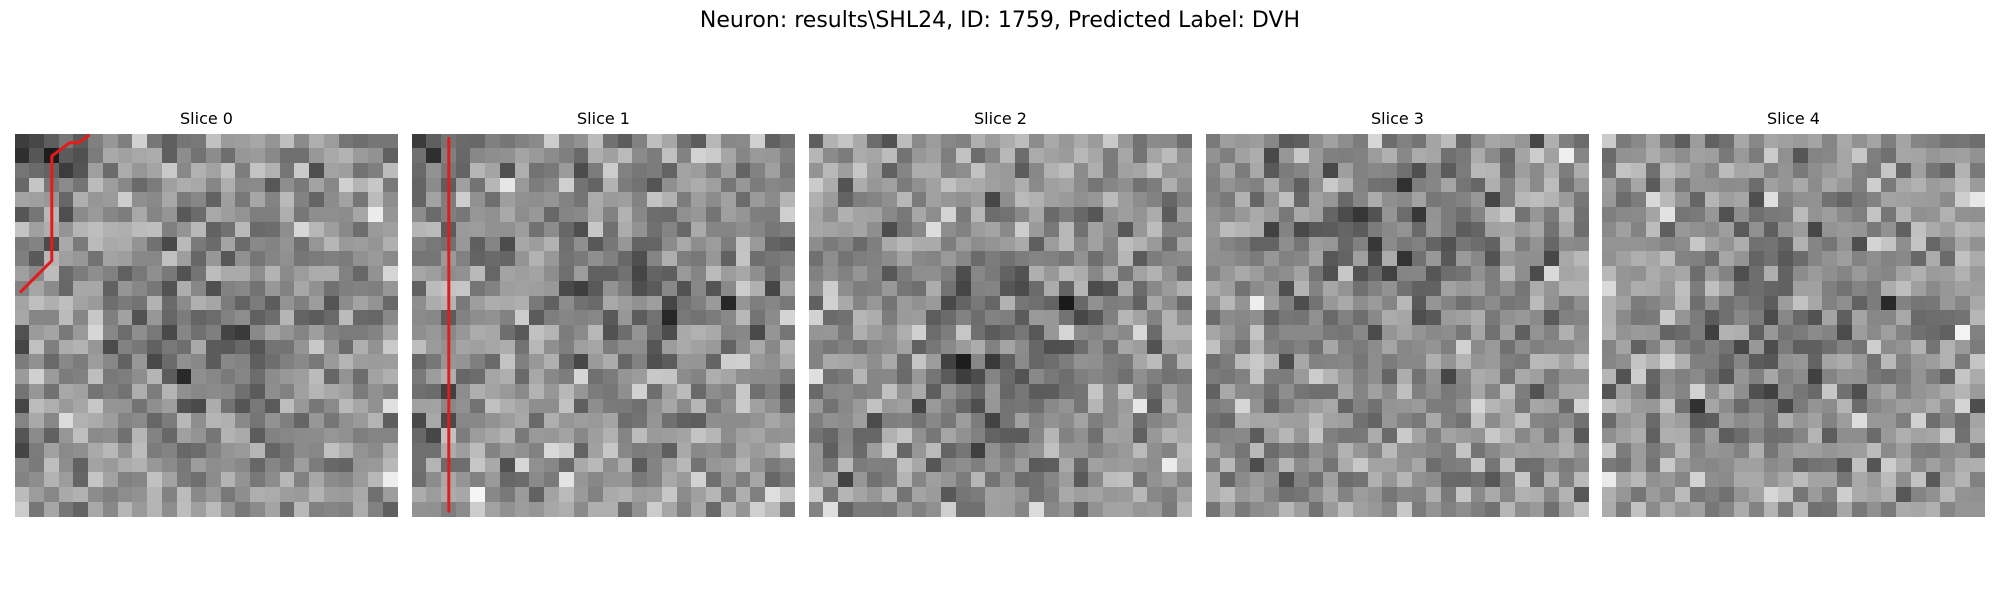 The image size is (2000, 600). I want to click on slice-title: Slice 4, so click(1793, 118).